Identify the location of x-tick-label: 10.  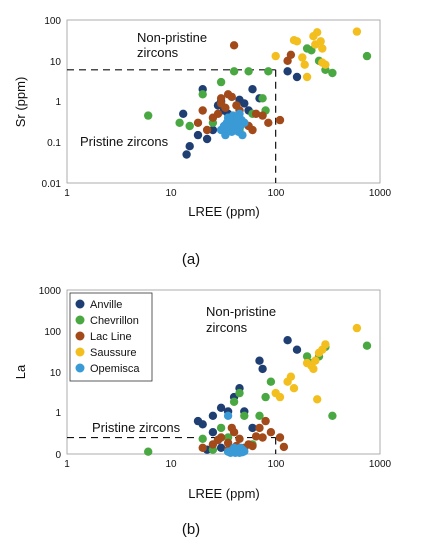
(171, 464).